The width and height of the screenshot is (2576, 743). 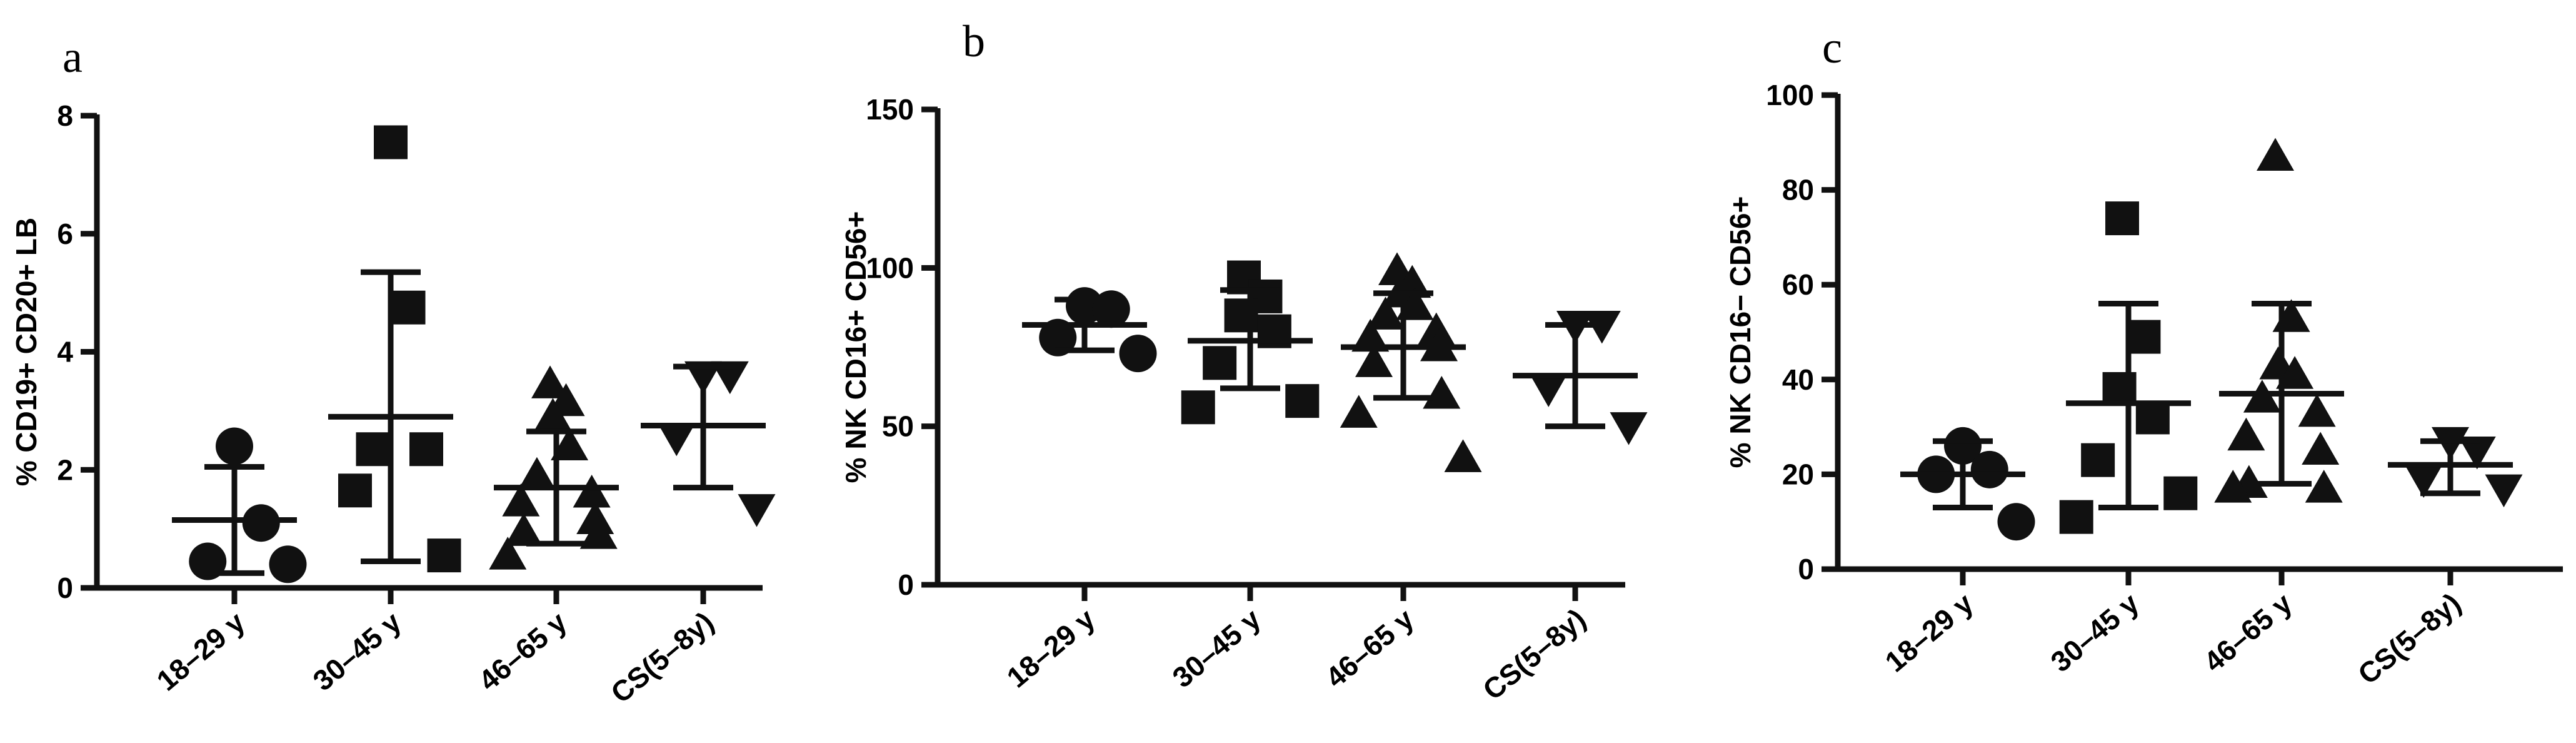 What do you see at coordinates (65, 234) in the screenshot?
I see `y-tick-label: 6` at bounding box center [65, 234].